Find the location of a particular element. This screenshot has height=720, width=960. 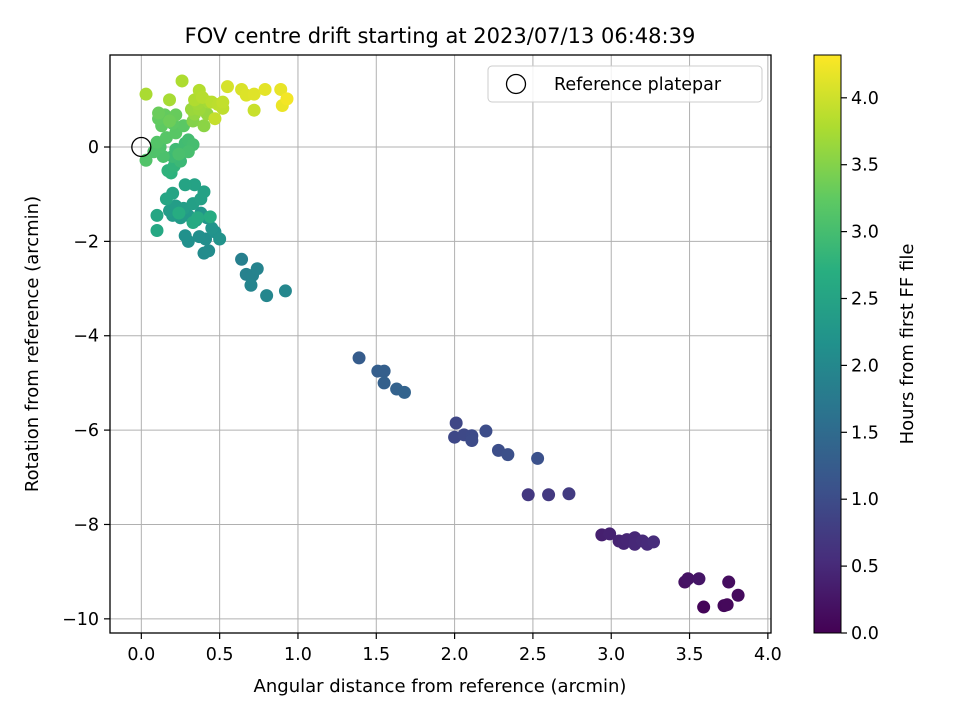

x-tick-label: 1.5 is located at coordinates (376, 655).